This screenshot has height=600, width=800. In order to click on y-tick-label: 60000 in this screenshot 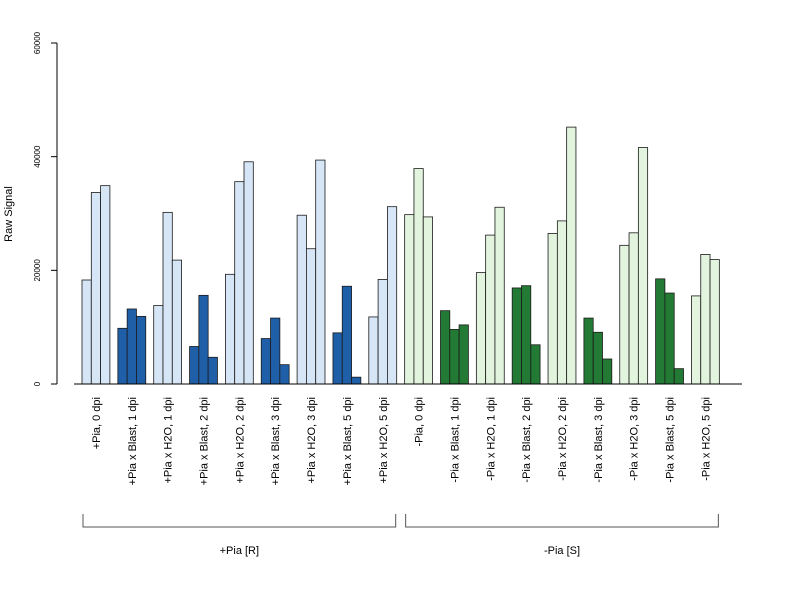, I will do `click(37, 42)`.